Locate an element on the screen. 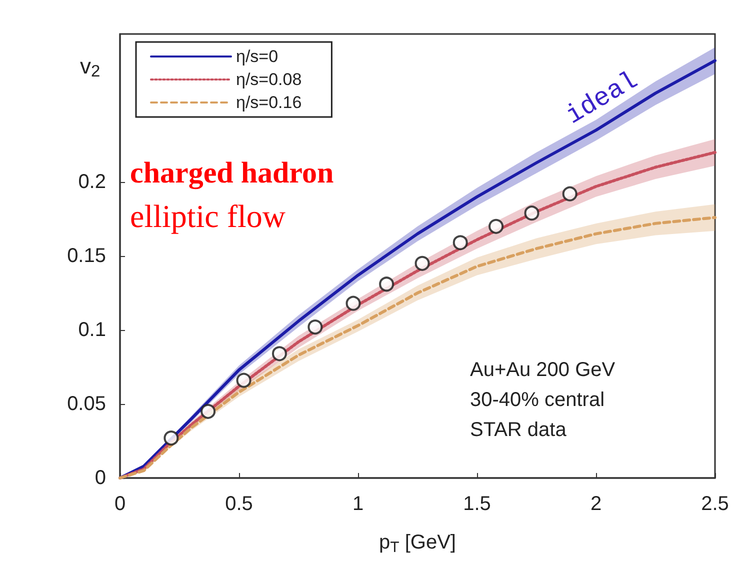 The height and width of the screenshot is (585, 754). annotation: charged hadron is located at coordinates (232, 173).